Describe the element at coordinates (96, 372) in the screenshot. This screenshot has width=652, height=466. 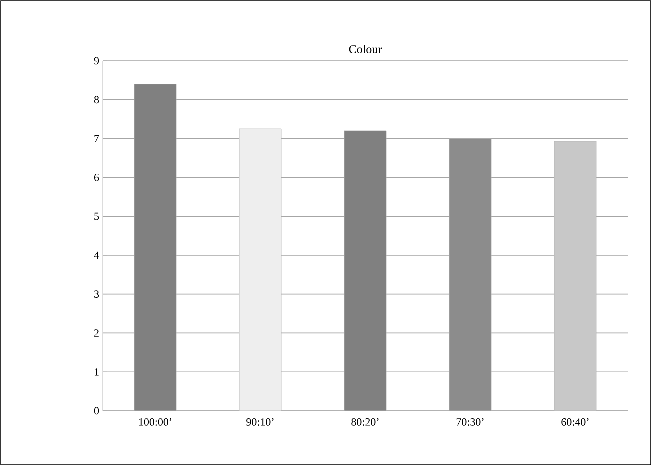
I see `y-tick-label: 1` at that location.